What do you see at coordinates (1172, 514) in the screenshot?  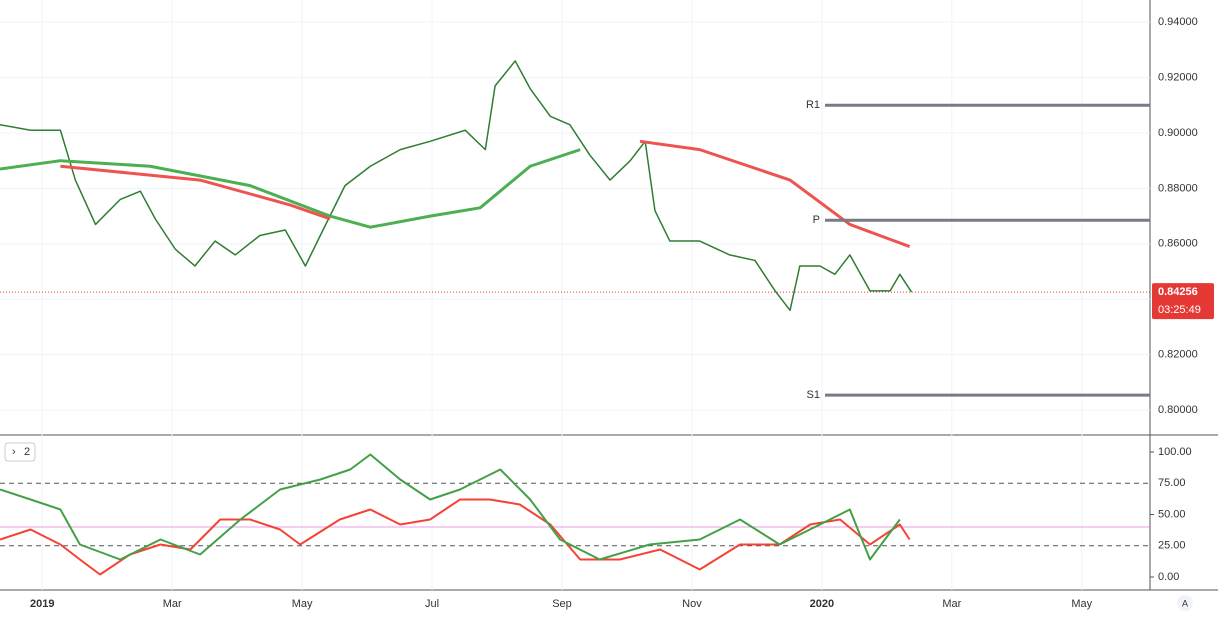 I see `y-tick-label: 50.00` at bounding box center [1172, 514].